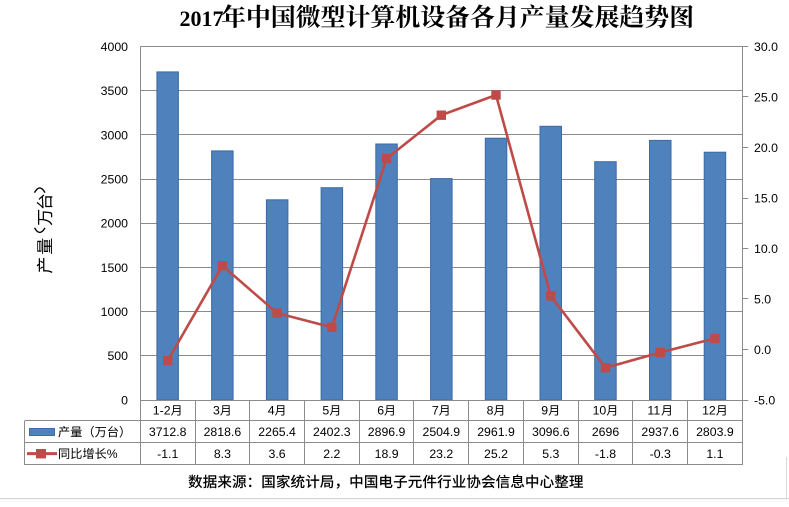 The image size is (789, 507). Describe the element at coordinates (714, 454) in the screenshot. I see `svg-text: 1.1` at that location.